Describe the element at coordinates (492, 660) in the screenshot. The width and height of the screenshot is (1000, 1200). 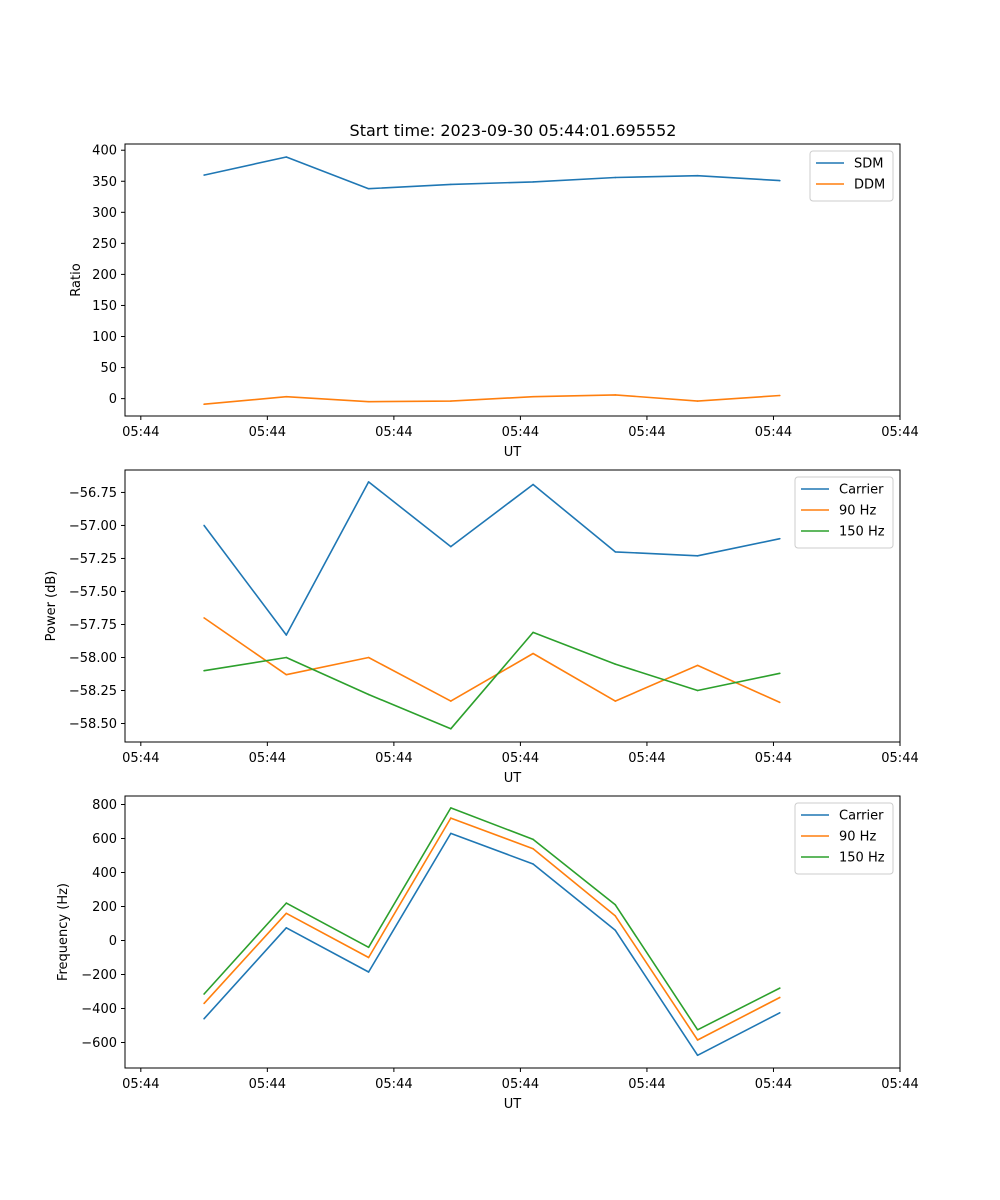
I see `power-series-90-hz-line` at that location.